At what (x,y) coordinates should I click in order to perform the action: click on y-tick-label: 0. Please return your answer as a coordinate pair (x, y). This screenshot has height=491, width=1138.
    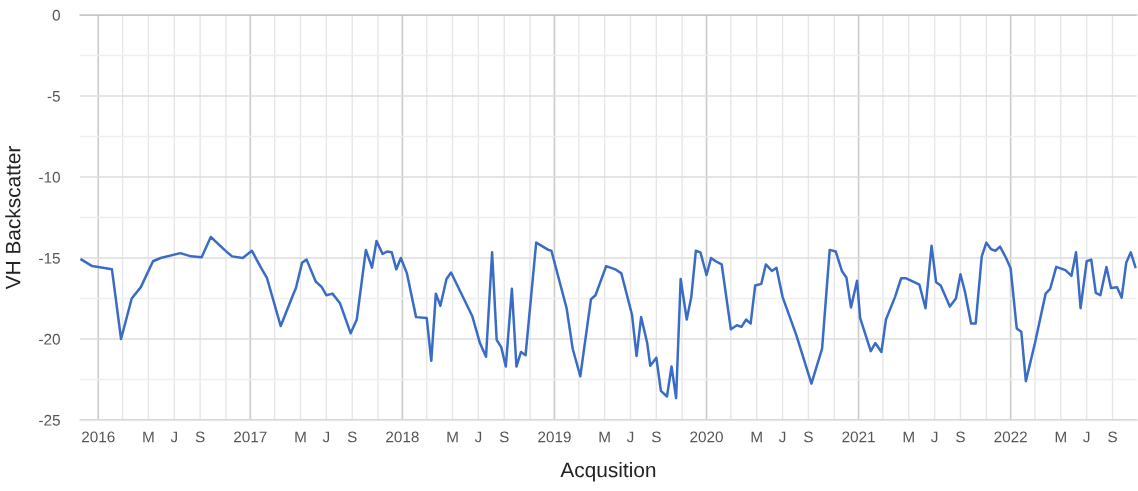
    Looking at the image, I should click on (56, 15).